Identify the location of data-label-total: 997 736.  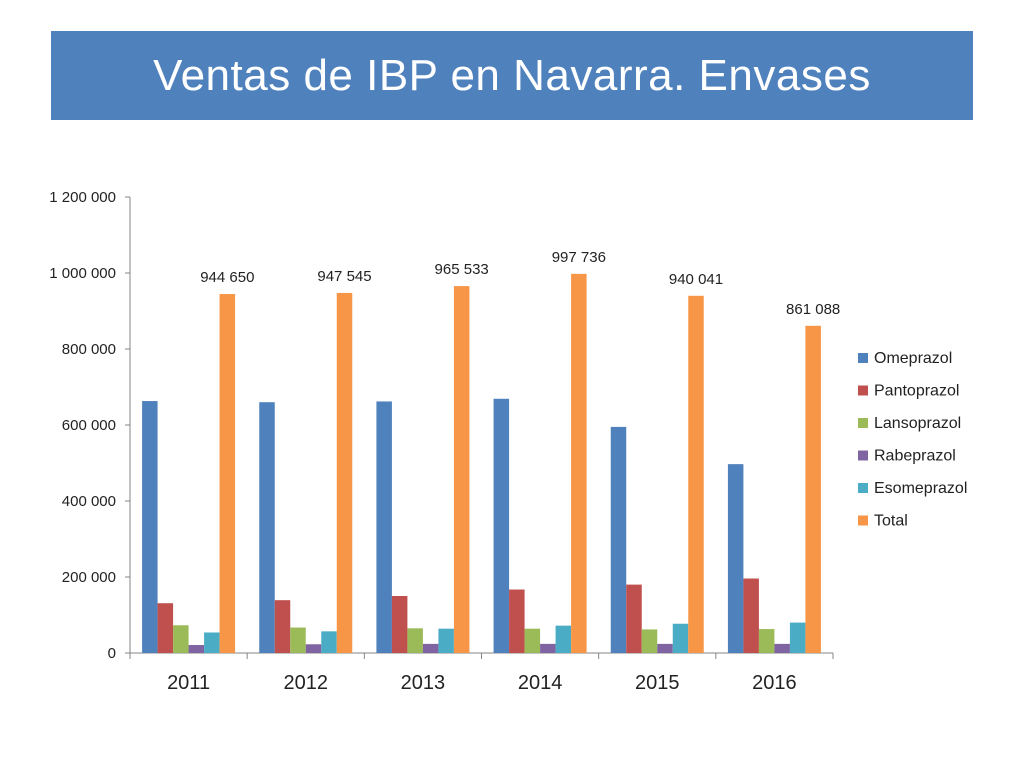
(579, 257).